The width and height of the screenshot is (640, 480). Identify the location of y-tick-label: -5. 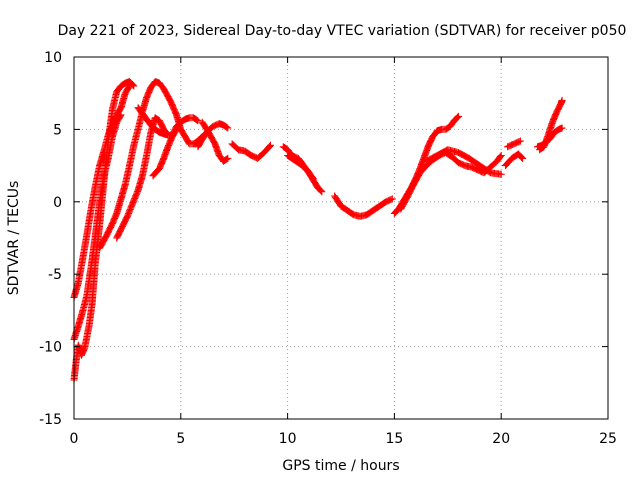
(55, 275).